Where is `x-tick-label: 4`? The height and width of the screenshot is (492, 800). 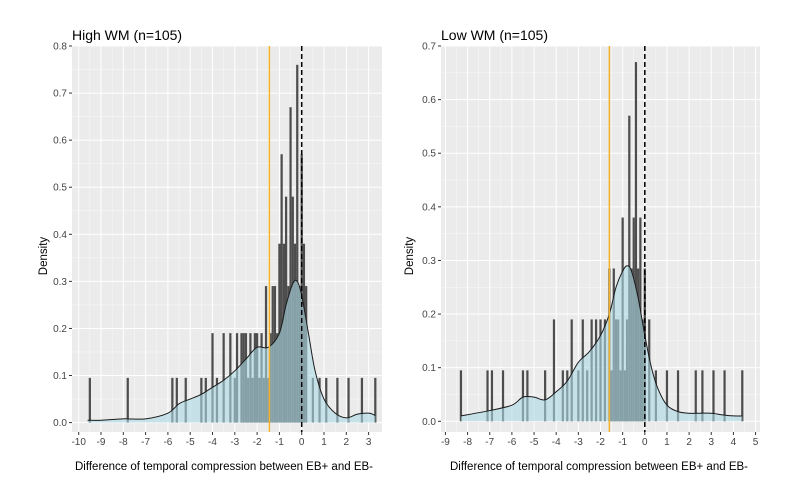
x-tick-label: 4 is located at coordinates (734, 442).